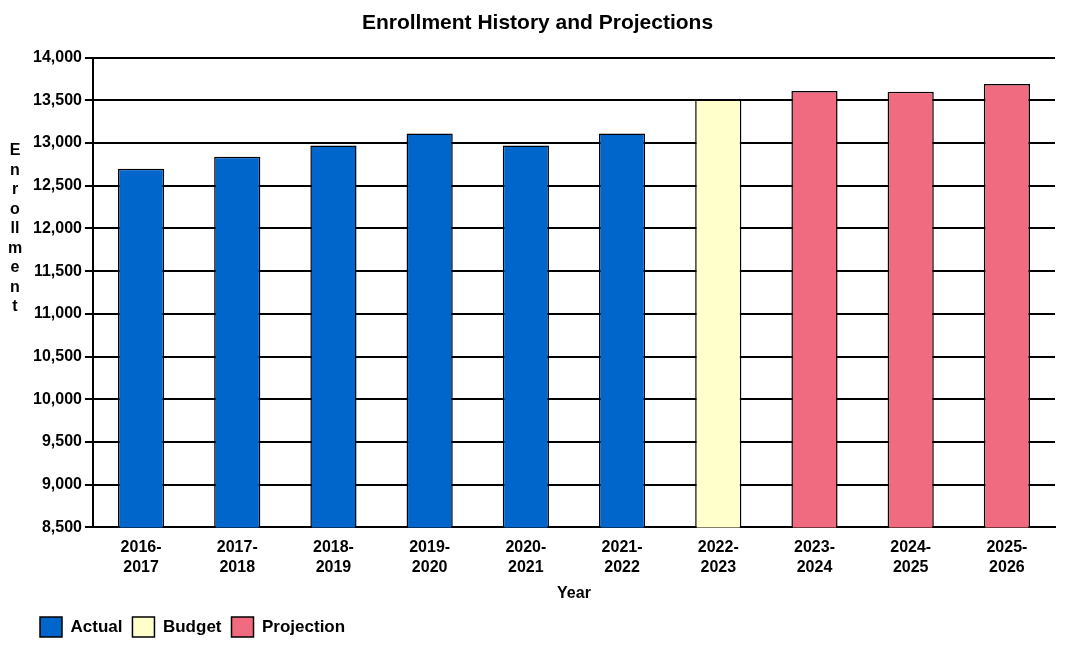 This screenshot has height=647, width=1075. Describe the element at coordinates (58, 185) in the screenshot. I see `y-tick-label: 12,500` at that location.